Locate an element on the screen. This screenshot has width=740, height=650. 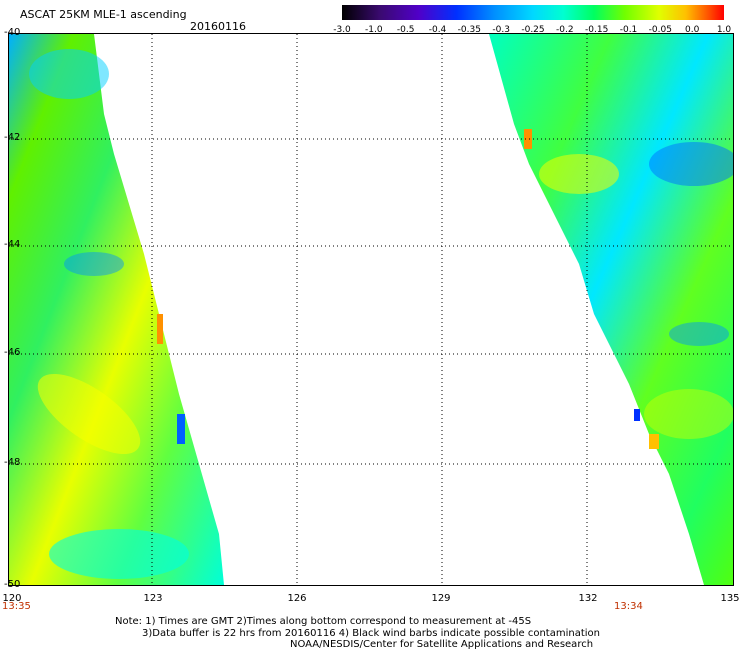
lat-label: -42 is located at coordinates (12, 137).